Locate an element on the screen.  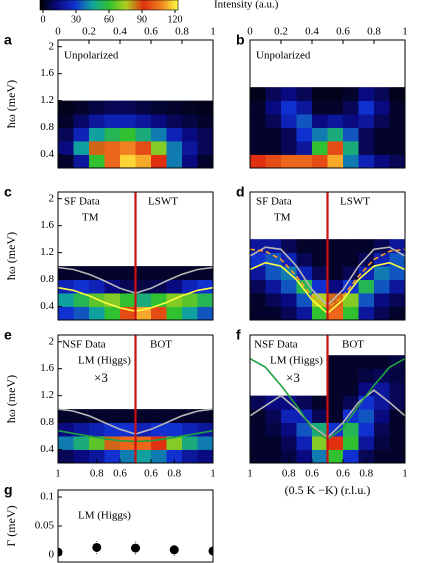
panel-annotation: BOT is located at coordinates (161, 345).